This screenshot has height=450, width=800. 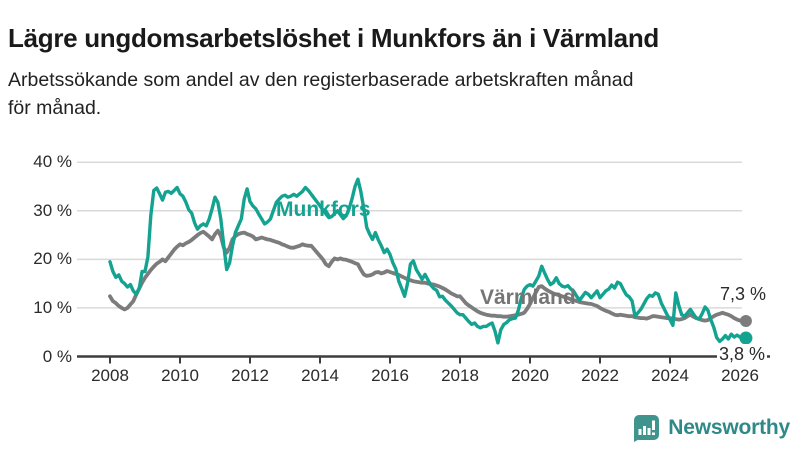 I want to click on newsworthy-logo: Newsworthy, so click(x=711, y=428).